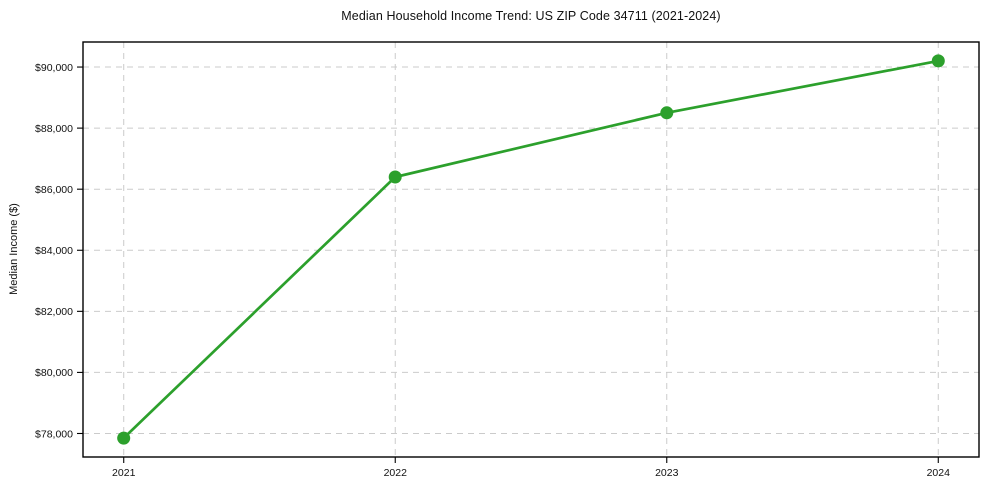 The width and height of the screenshot is (989, 490). I want to click on x-tick-label: 2023, so click(667, 473).